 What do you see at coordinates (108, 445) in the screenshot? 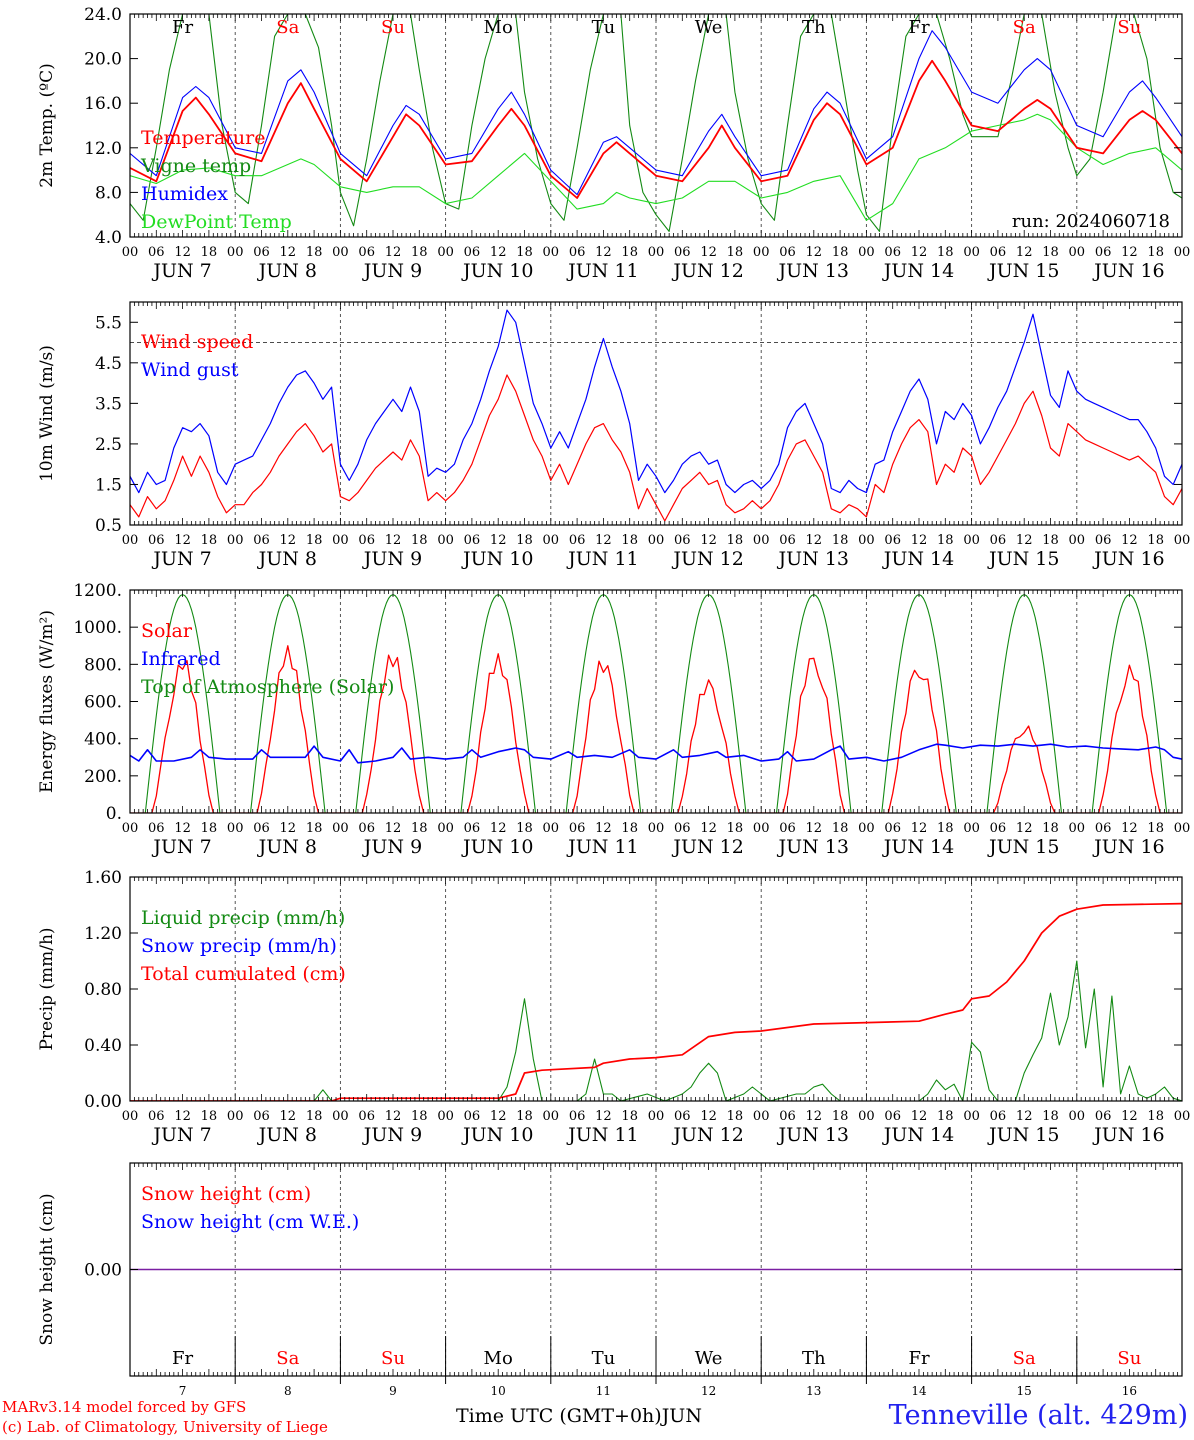
I see `y-tick-label: 2.5` at bounding box center [108, 445].